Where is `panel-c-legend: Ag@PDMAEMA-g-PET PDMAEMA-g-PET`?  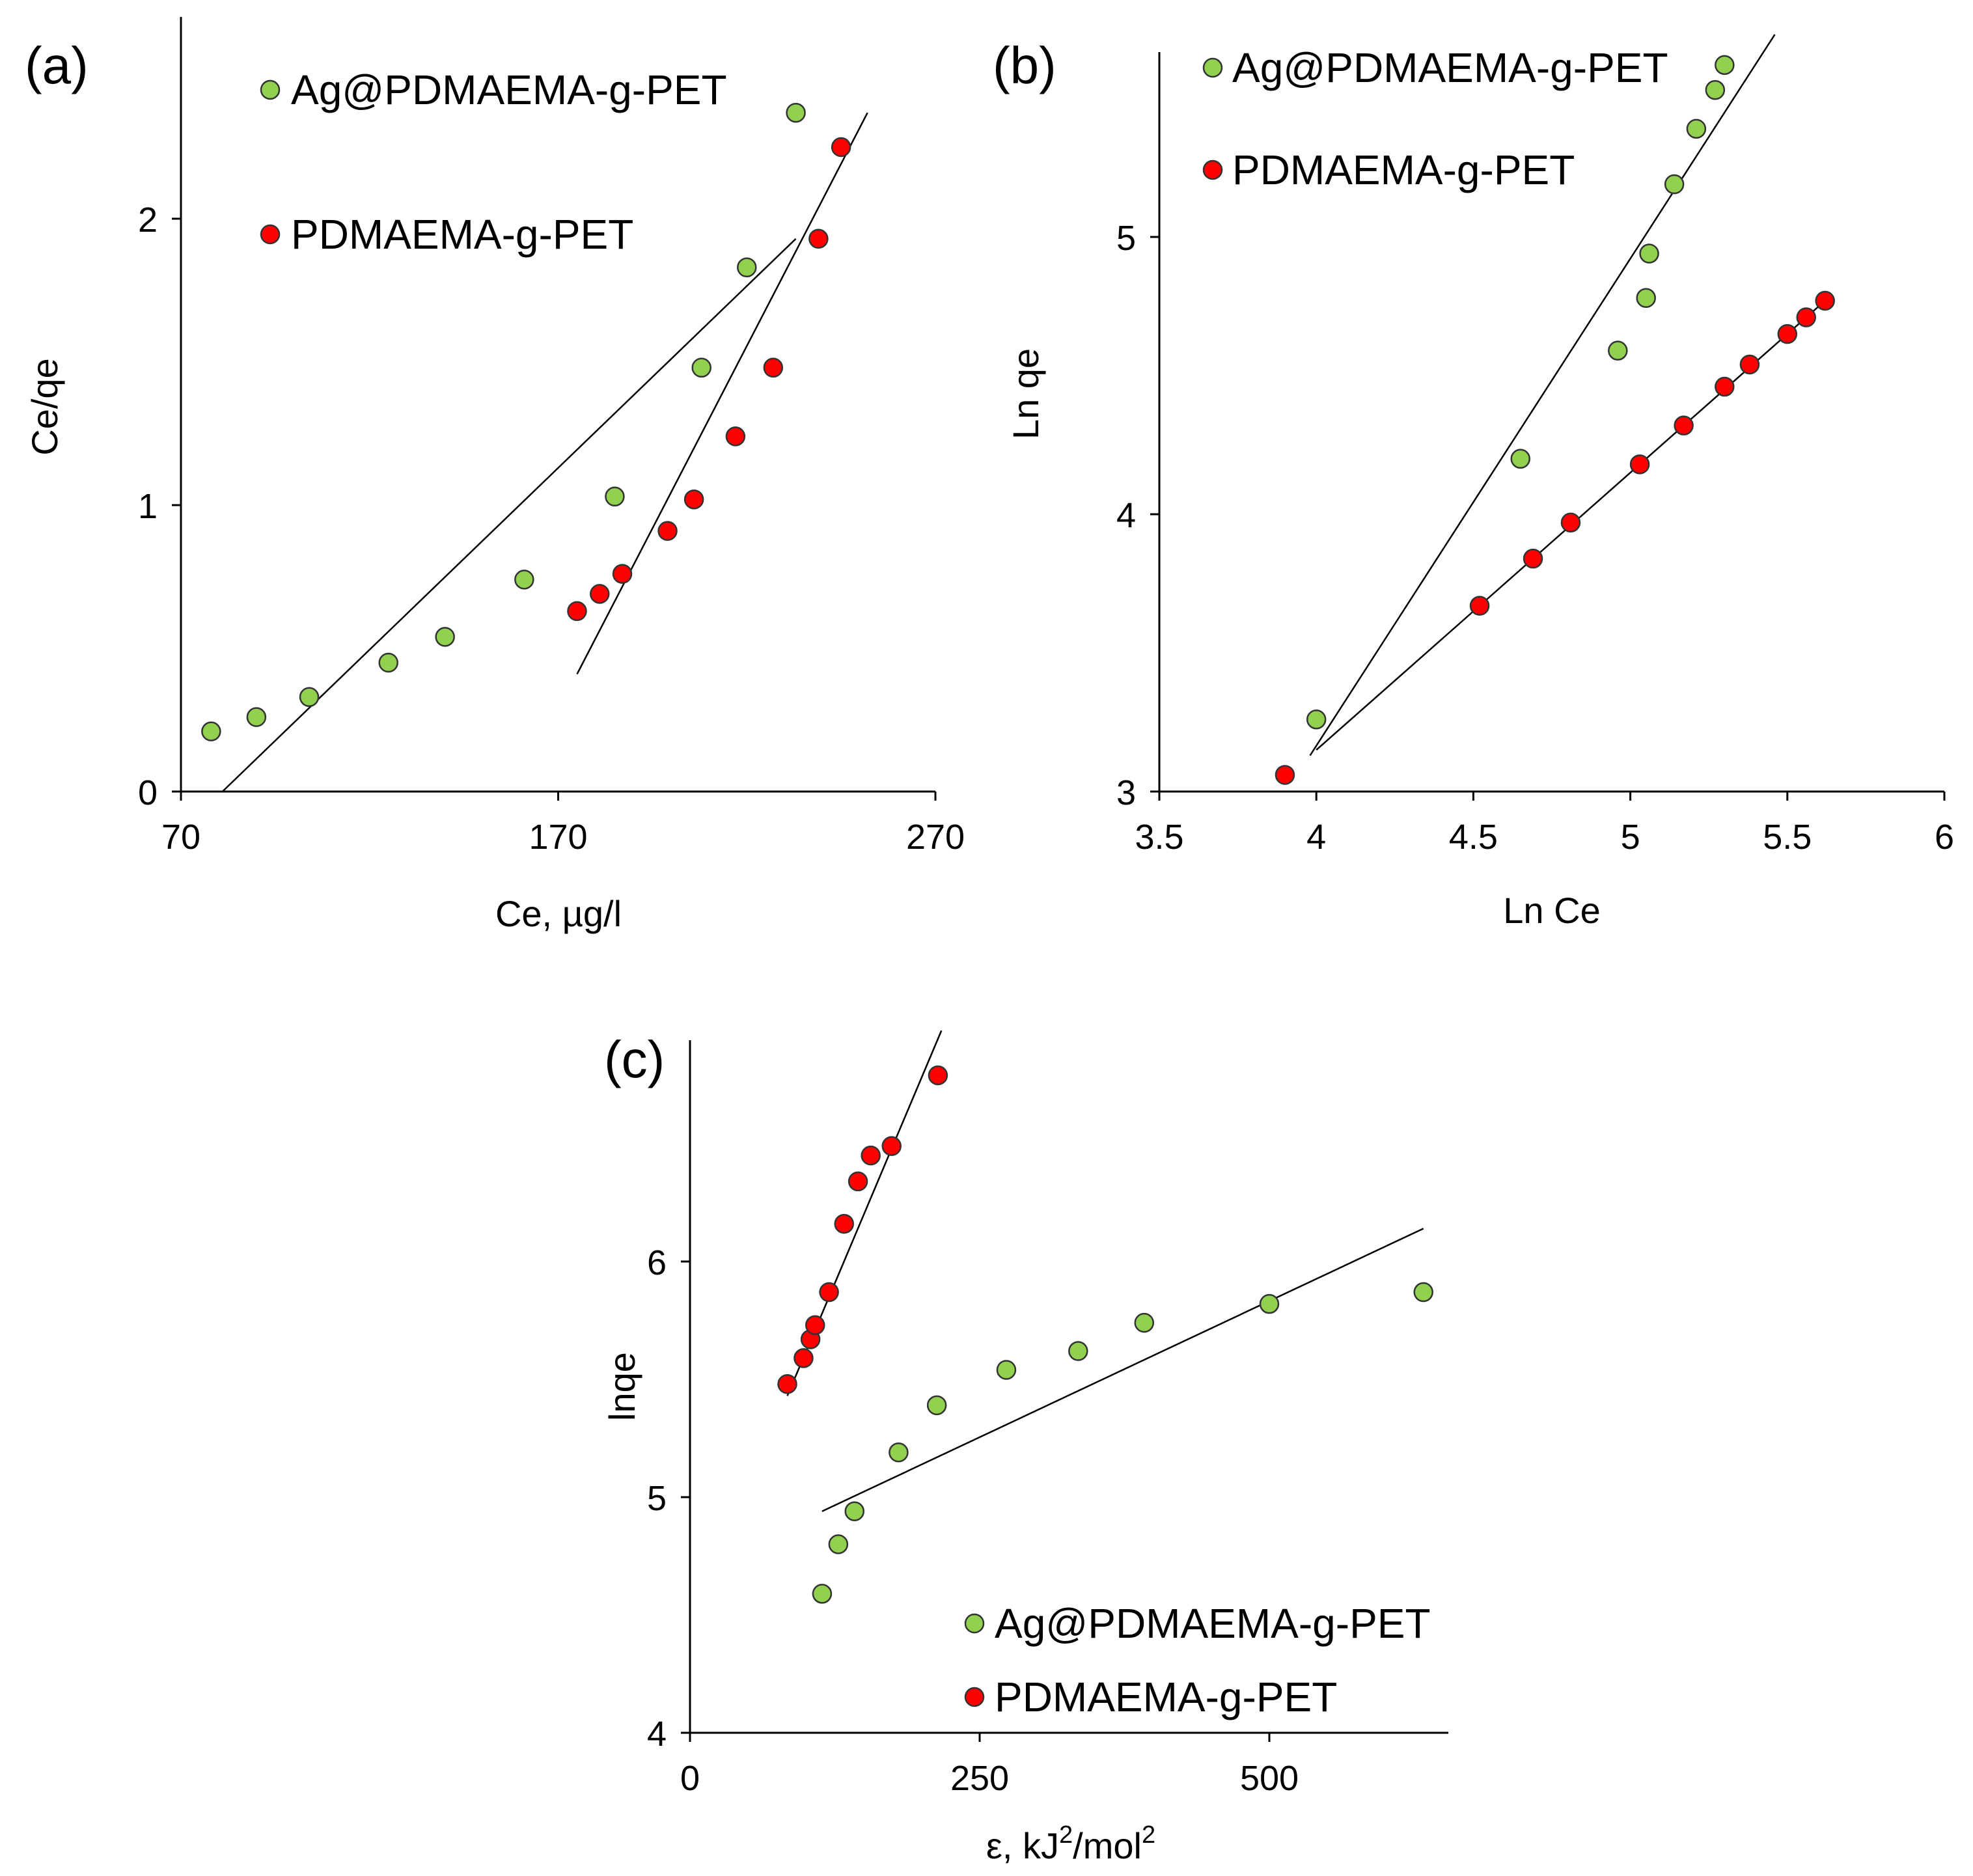
panel-c-legend: Ag@PDMAEMA-g-PET PDMAEMA-g-PET is located at coordinates (1197, 1660).